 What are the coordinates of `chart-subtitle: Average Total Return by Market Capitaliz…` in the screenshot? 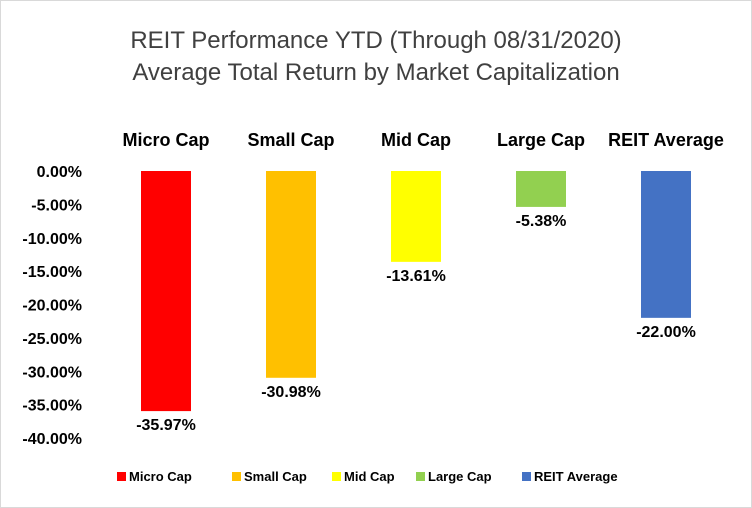 It's located at (375, 72).